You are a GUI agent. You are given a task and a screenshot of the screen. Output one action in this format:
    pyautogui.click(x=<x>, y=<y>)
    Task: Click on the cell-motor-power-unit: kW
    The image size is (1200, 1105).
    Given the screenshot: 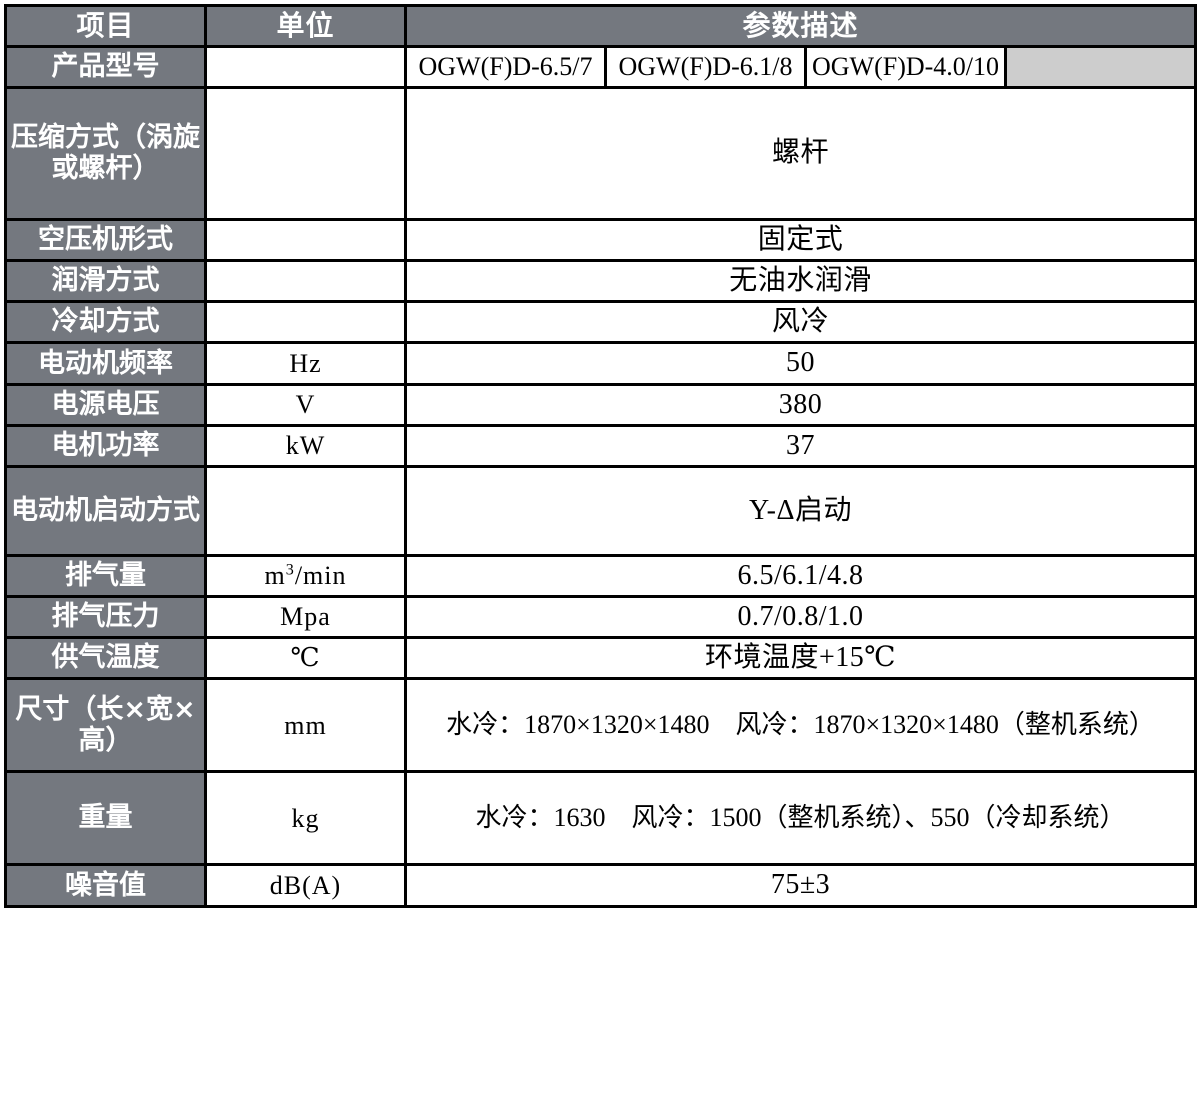 What is the action you would take?
    pyautogui.click(x=305, y=445)
    